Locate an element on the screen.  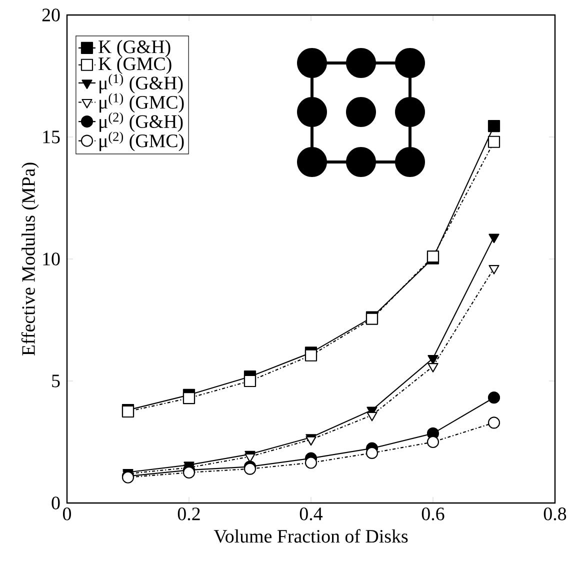
x-axis-title: Volume Fraction of Disks is located at coordinates (311, 536).